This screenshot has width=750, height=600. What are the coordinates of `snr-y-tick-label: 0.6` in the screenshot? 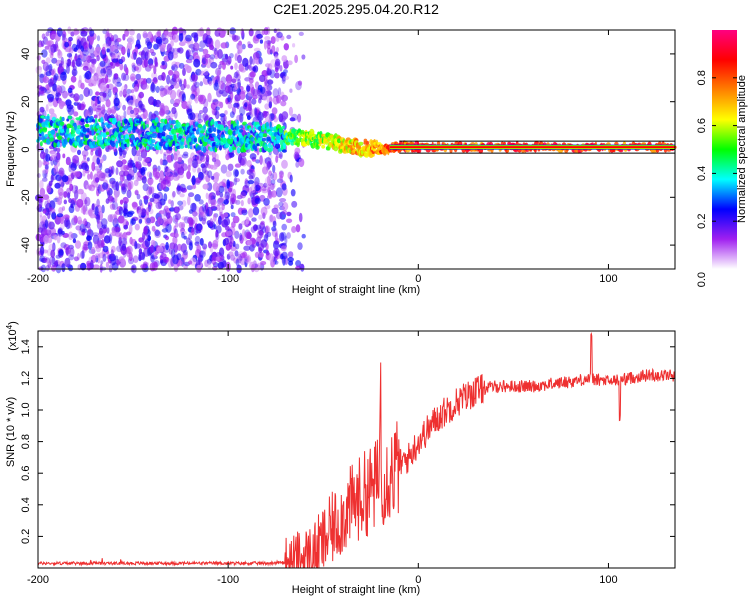 It's located at (26, 473).